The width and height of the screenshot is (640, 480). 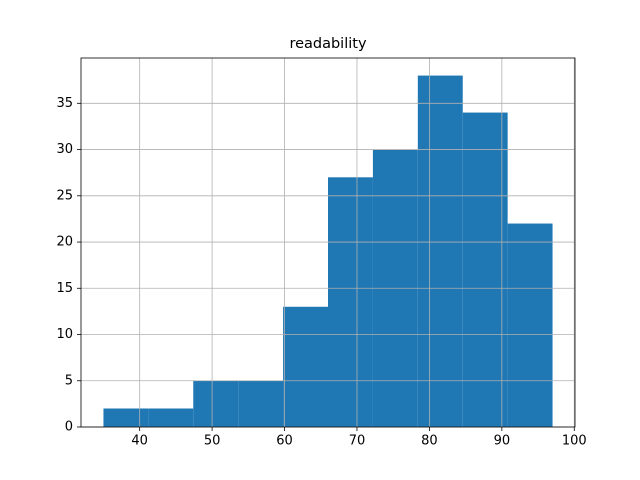 I want to click on y-tick-label: 15, so click(x=64, y=288).